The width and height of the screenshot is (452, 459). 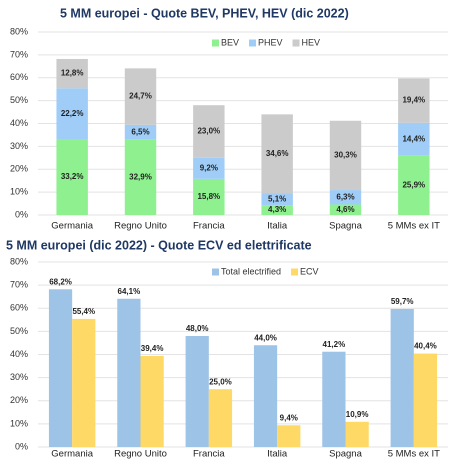 What do you see at coordinates (265, 337) in the screenshot?
I see `data-label: 44,0%` at bounding box center [265, 337].